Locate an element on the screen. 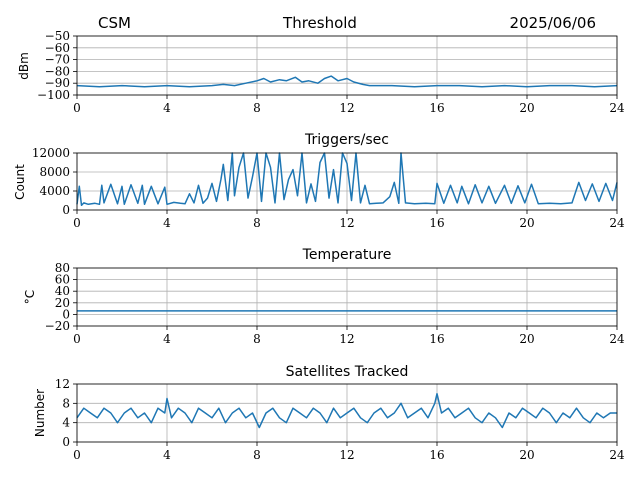 This screenshot has height=480, width=640. y-tick-label: 20 is located at coordinates (62, 303).